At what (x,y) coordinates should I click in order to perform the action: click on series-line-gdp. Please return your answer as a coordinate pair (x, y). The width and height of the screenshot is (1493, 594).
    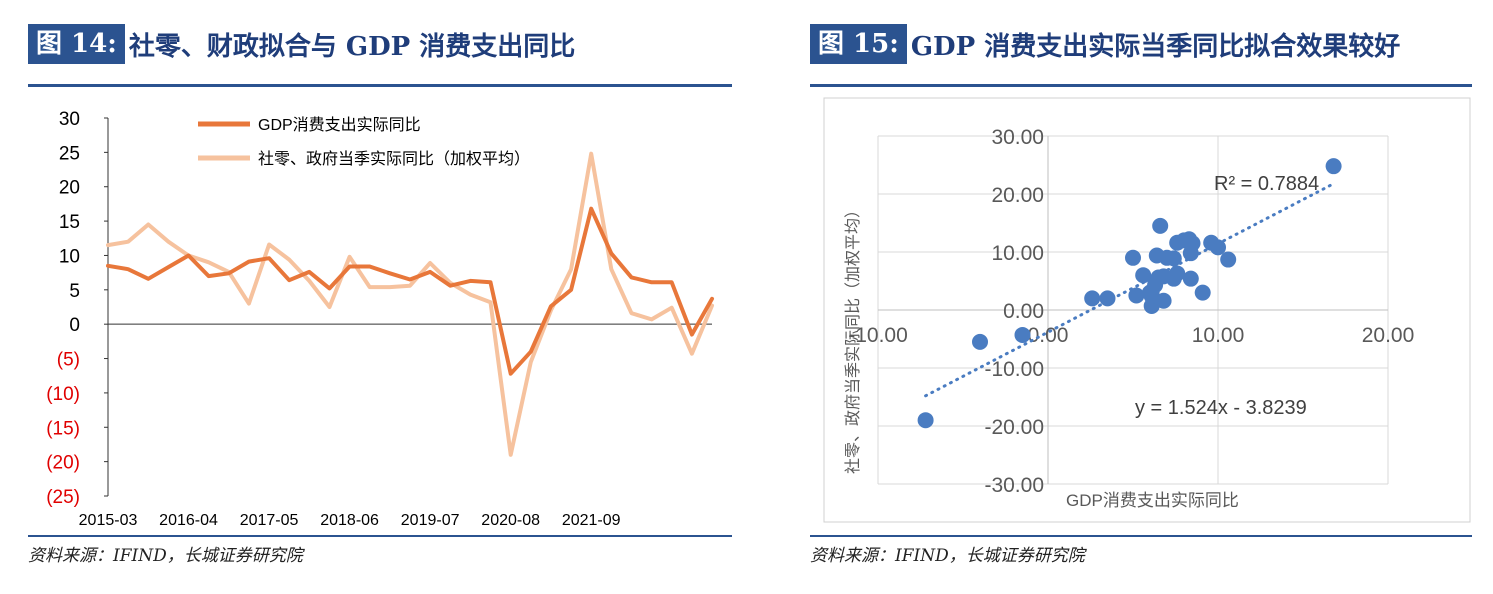
    Looking at the image, I should click on (410, 291).